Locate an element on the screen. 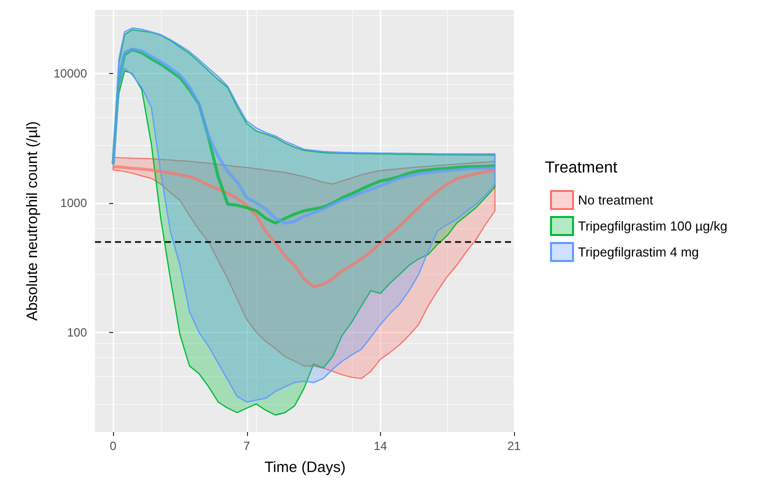  x-tick-label: 0 is located at coordinates (113, 446).